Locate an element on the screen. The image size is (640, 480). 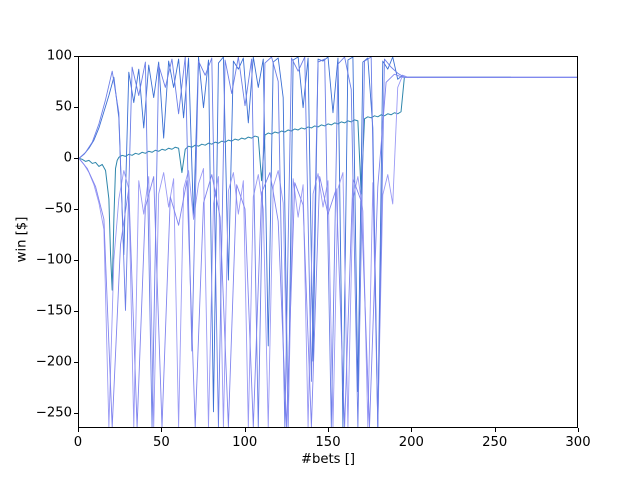
x-axis-label: #bets [] is located at coordinates (328, 459).